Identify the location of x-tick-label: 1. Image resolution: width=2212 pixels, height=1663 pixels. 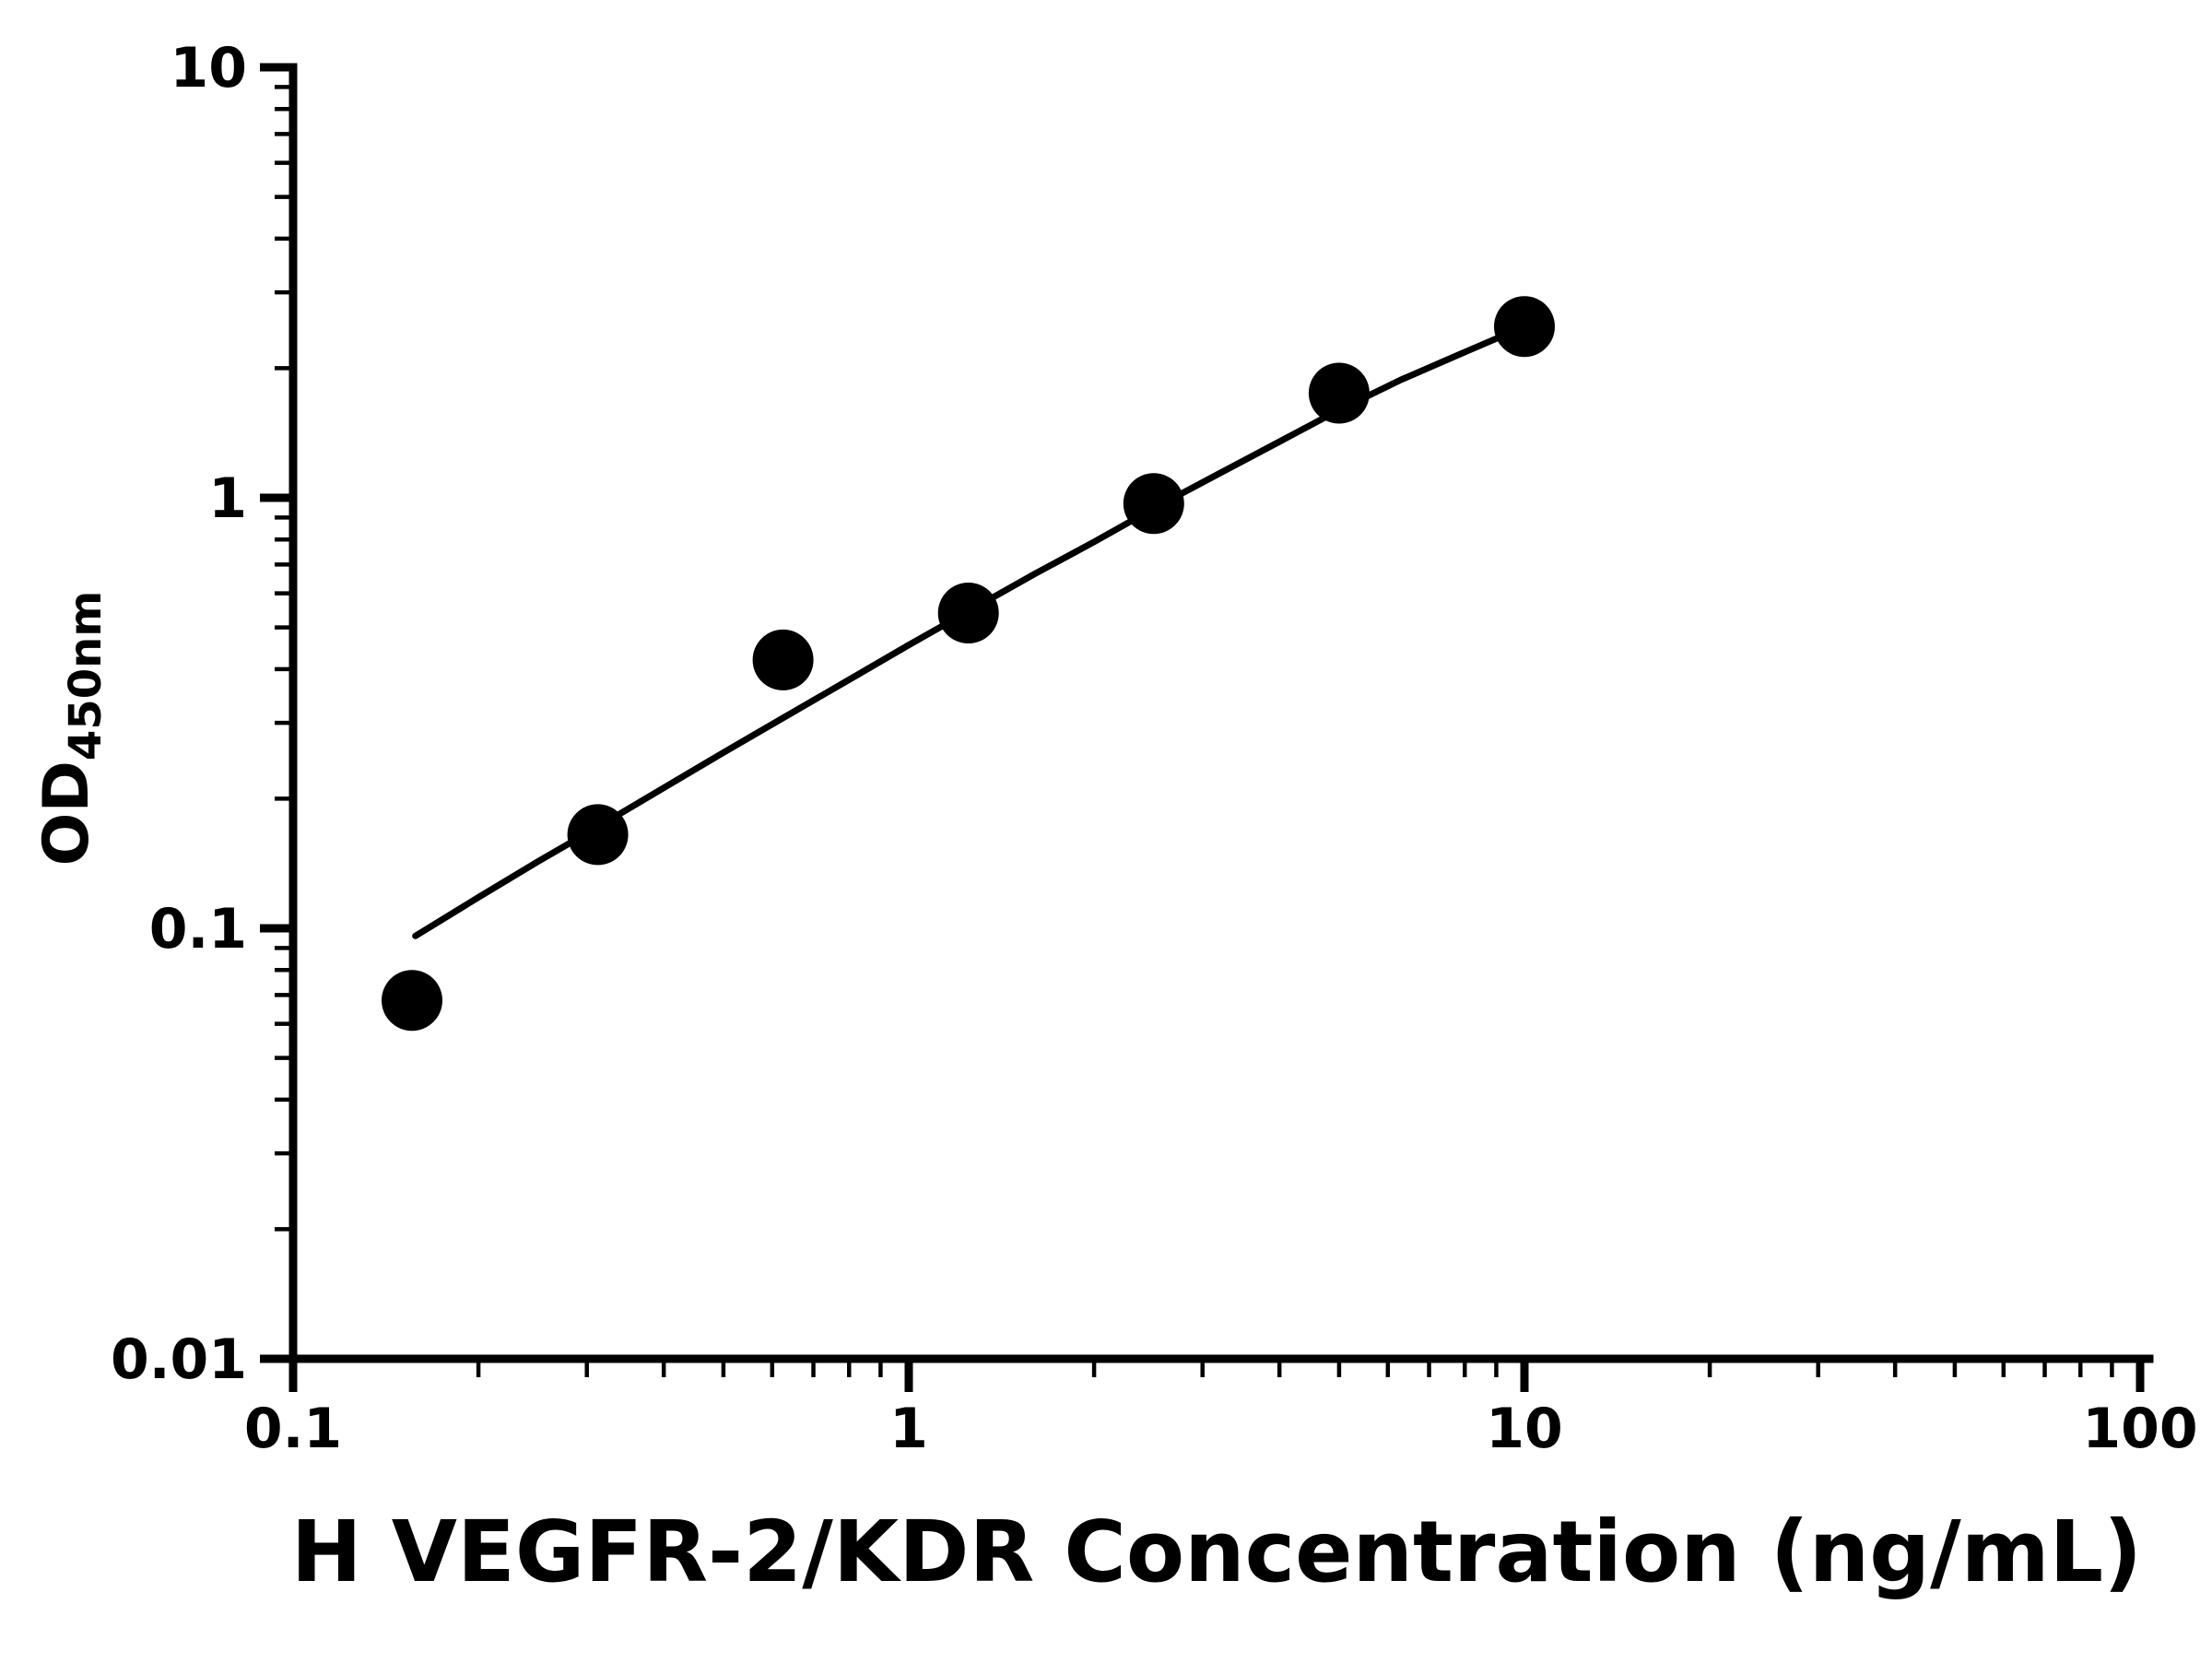
(908, 1429).